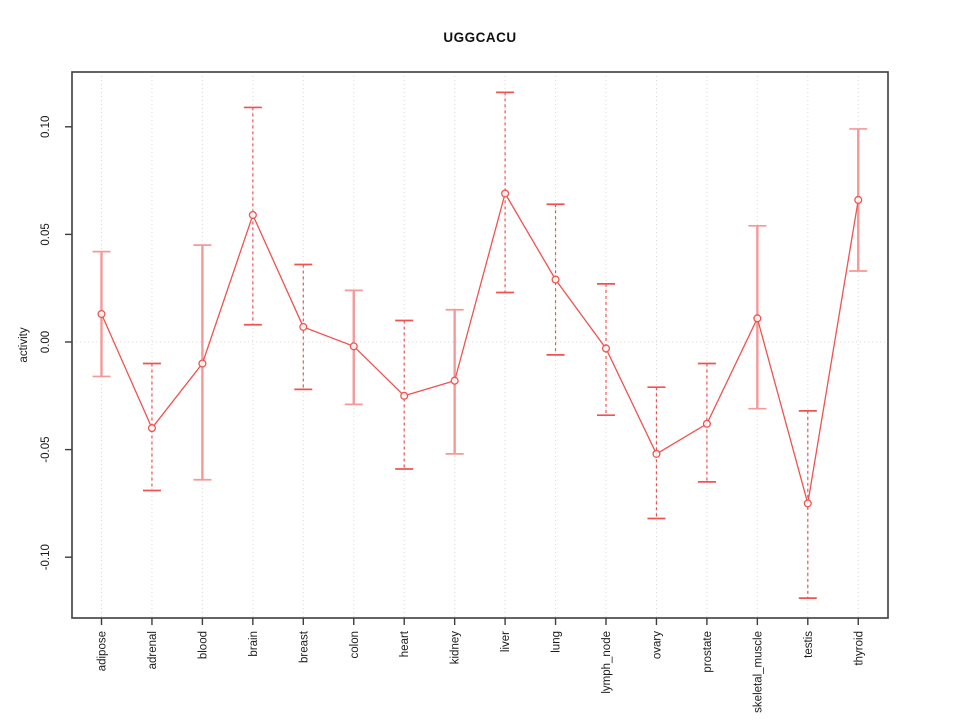 Image resolution: width=960 pixels, height=720 pixels. What do you see at coordinates (304, 646) in the screenshot?
I see `x-tick-label: breast` at bounding box center [304, 646].